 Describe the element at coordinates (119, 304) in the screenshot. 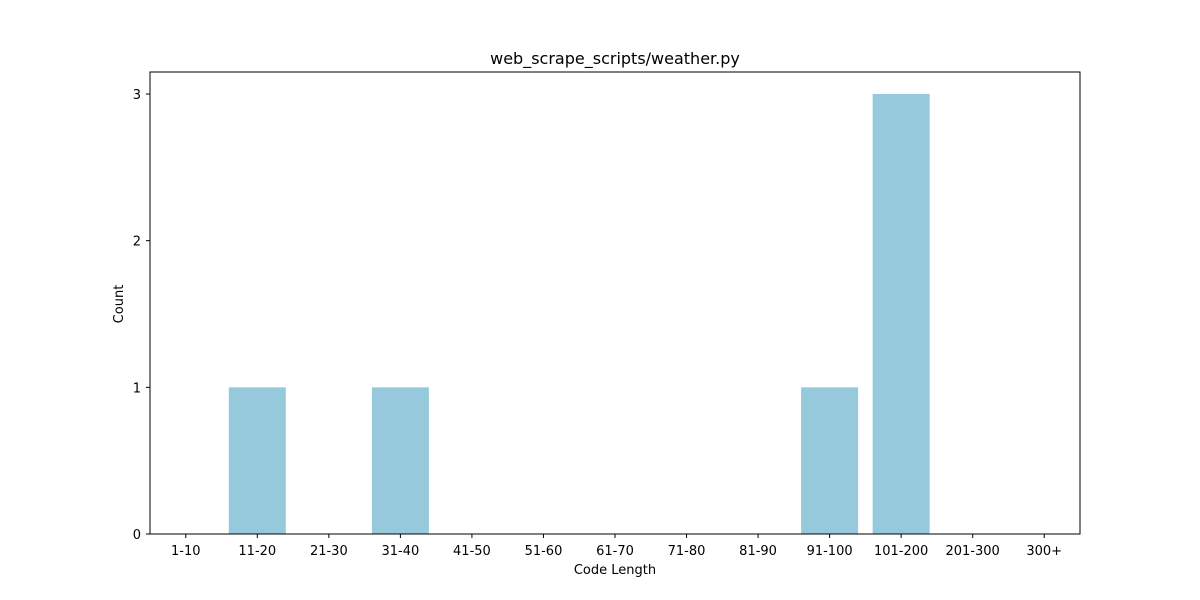

I see `y-axis-label: Count` at that location.